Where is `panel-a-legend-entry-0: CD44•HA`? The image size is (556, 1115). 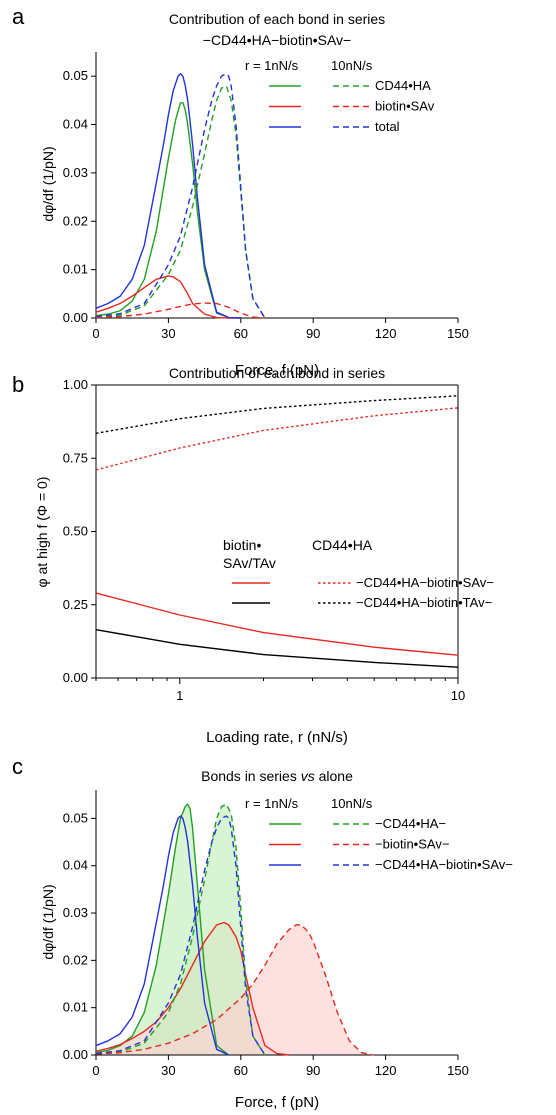 panel-a-legend-entry-0: CD44•HA is located at coordinates (403, 85).